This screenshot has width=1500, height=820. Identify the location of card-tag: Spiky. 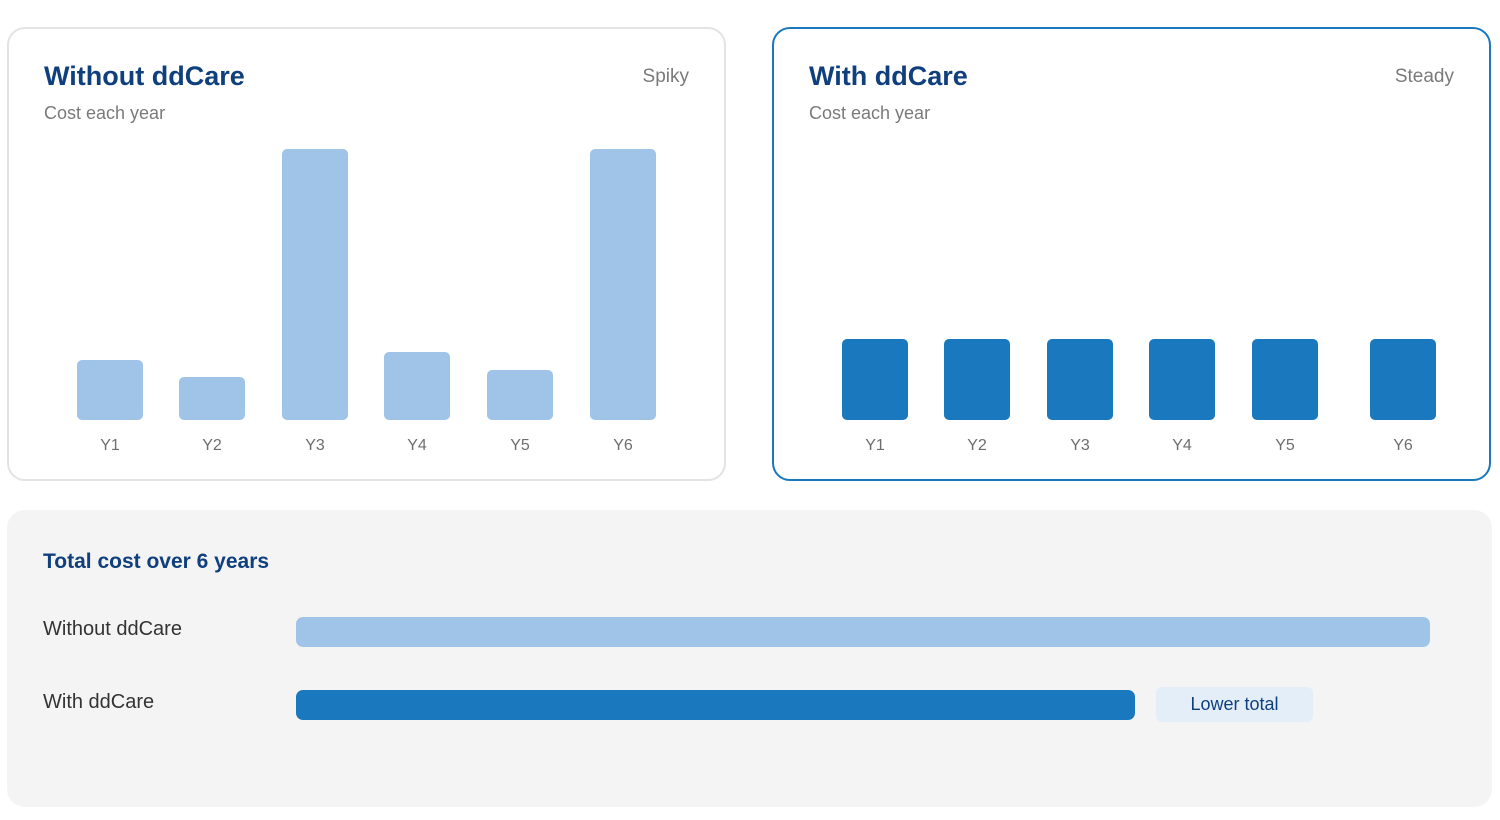
(665, 76).